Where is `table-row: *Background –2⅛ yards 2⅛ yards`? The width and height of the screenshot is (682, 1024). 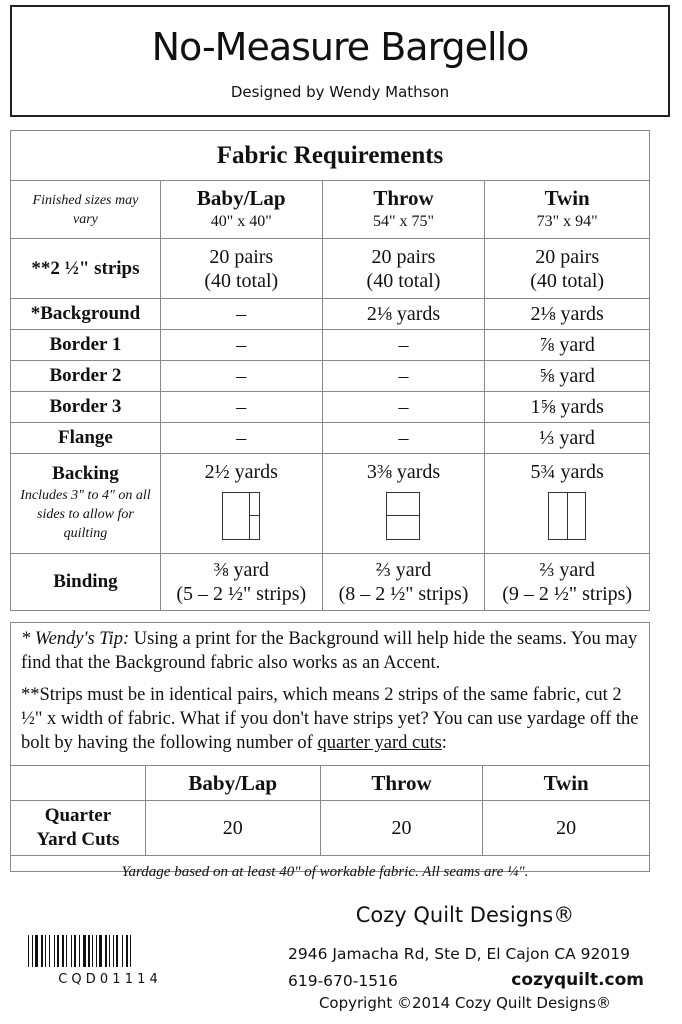
table-row: *Background –2⅛ yards 2⅛ yards is located at coordinates (330, 314).